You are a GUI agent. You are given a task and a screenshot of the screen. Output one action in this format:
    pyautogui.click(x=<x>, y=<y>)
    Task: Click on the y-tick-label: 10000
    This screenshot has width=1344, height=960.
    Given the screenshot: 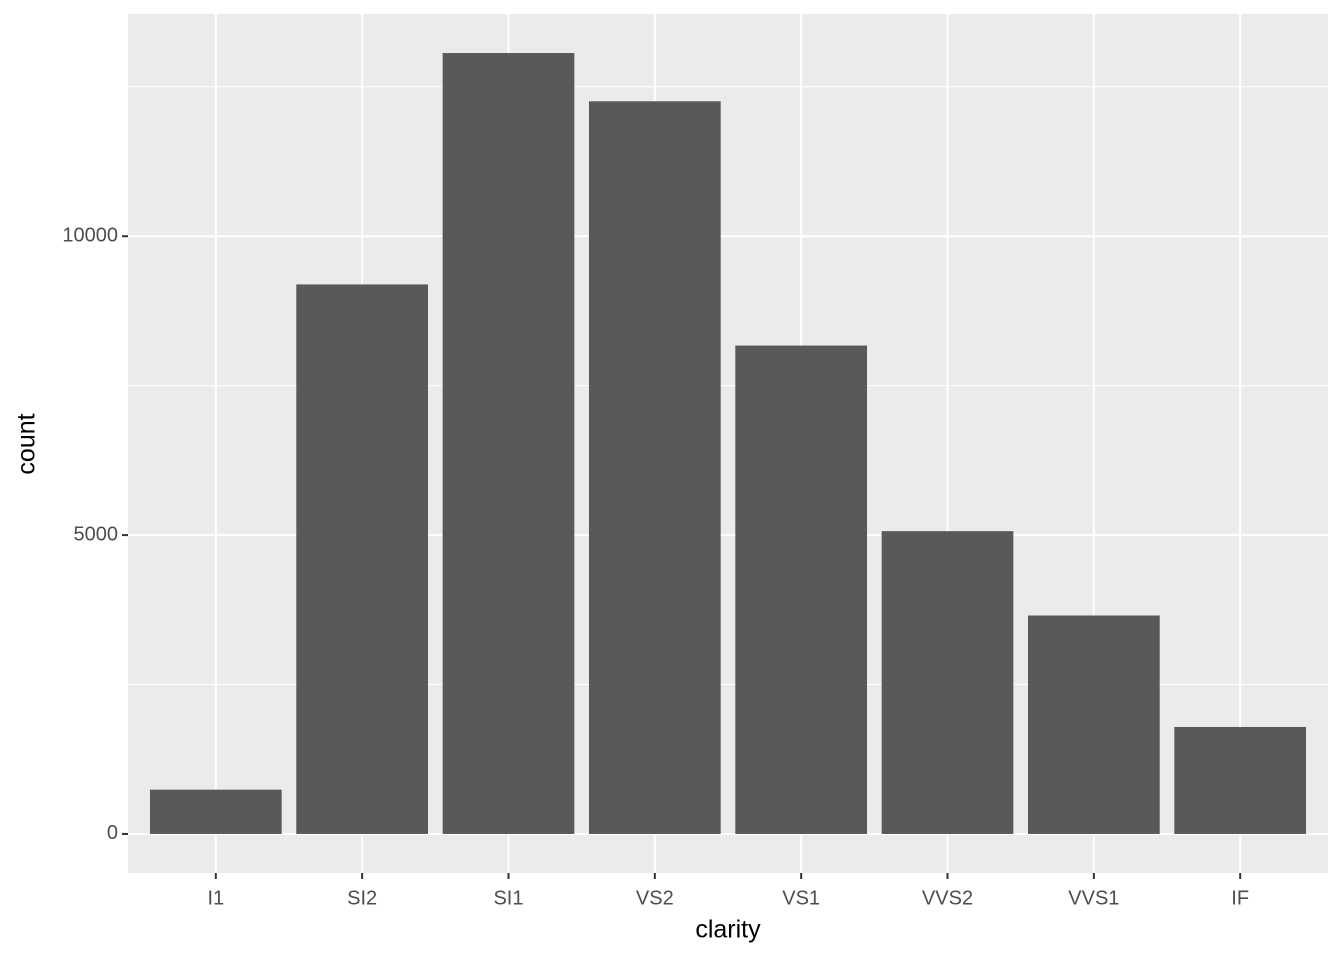 What is the action you would take?
    pyautogui.click(x=90, y=236)
    